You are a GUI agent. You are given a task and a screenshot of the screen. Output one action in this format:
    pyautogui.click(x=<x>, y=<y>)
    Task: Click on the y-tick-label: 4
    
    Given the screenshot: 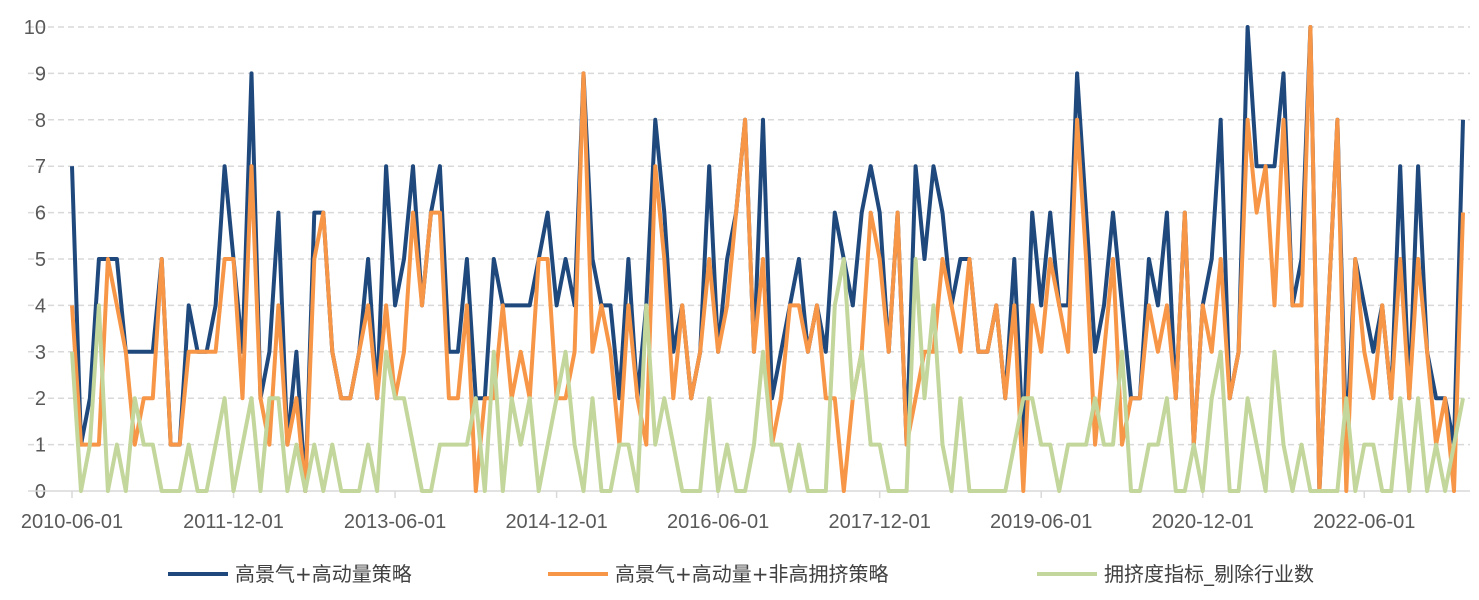 What is the action you would take?
    pyautogui.click(x=40, y=306)
    